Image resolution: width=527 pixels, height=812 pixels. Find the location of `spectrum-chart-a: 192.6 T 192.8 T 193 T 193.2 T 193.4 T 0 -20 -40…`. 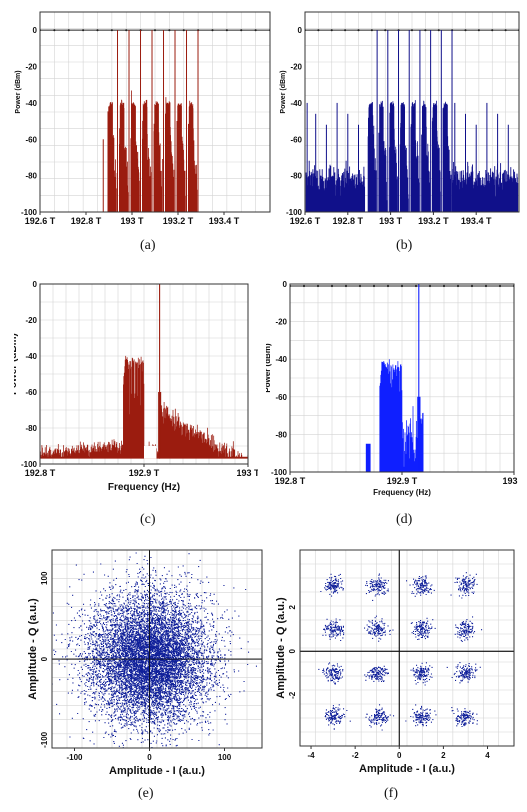

spectrum-chart-a: 192.6 T 192.8 T 193 T 193.2 T 193.4 T 0 -20 -40… is located at coordinates (143, 118).